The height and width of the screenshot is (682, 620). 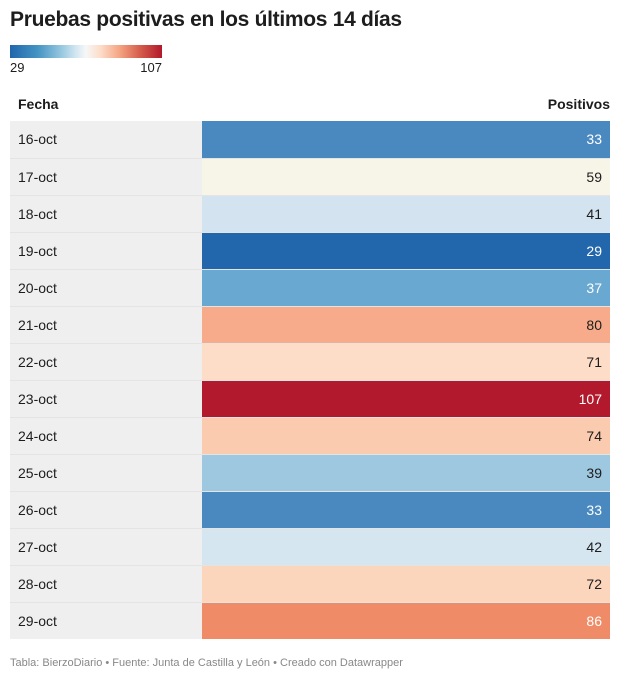 What do you see at coordinates (106, 436) in the screenshot?
I see `date-cell: 24-oct` at bounding box center [106, 436].